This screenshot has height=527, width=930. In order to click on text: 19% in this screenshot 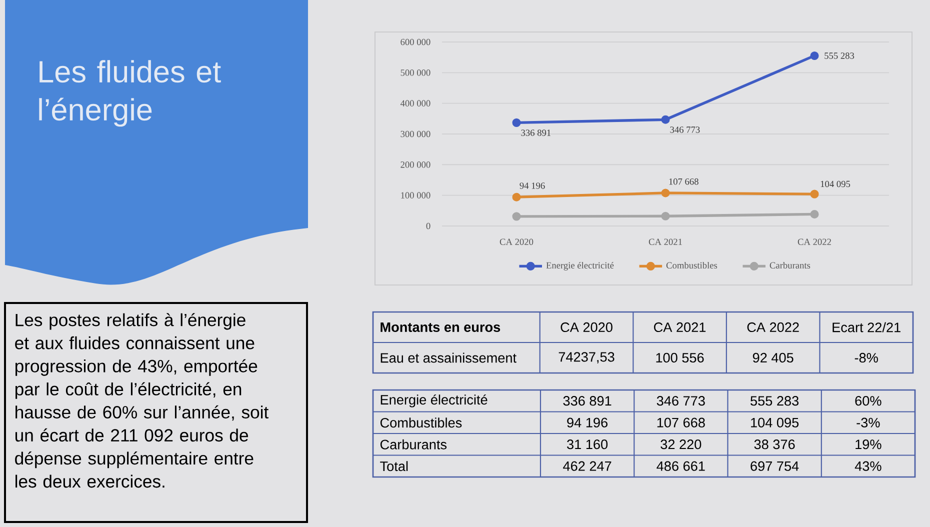, I will do `click(869, 445)`.